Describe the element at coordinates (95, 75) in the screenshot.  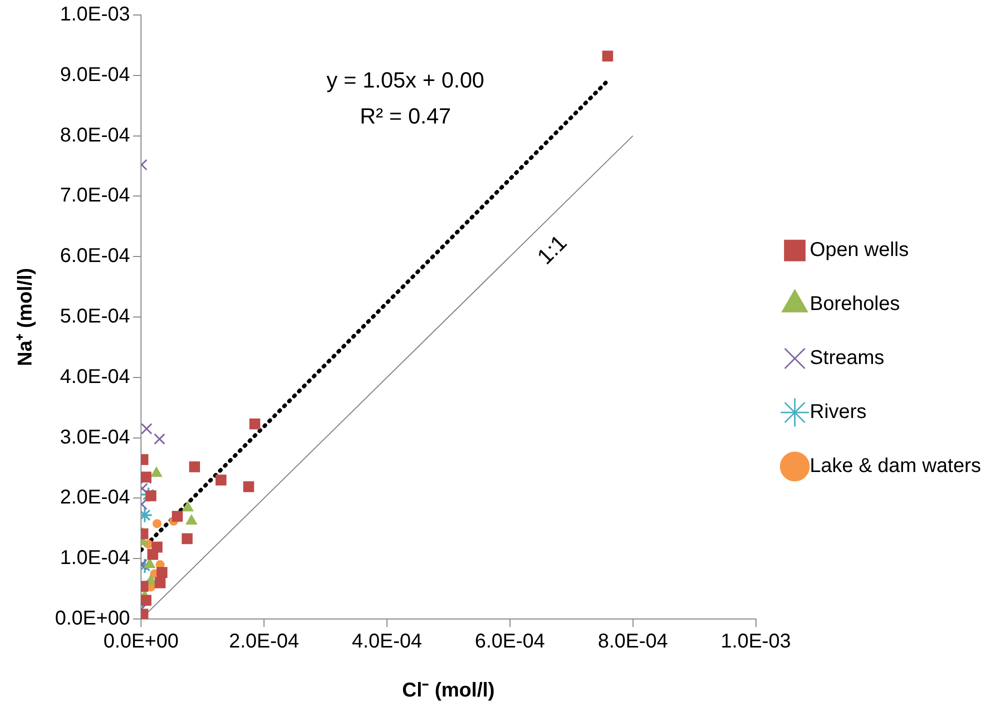
I see `y-tick-label: 9.0E-04` at that location.